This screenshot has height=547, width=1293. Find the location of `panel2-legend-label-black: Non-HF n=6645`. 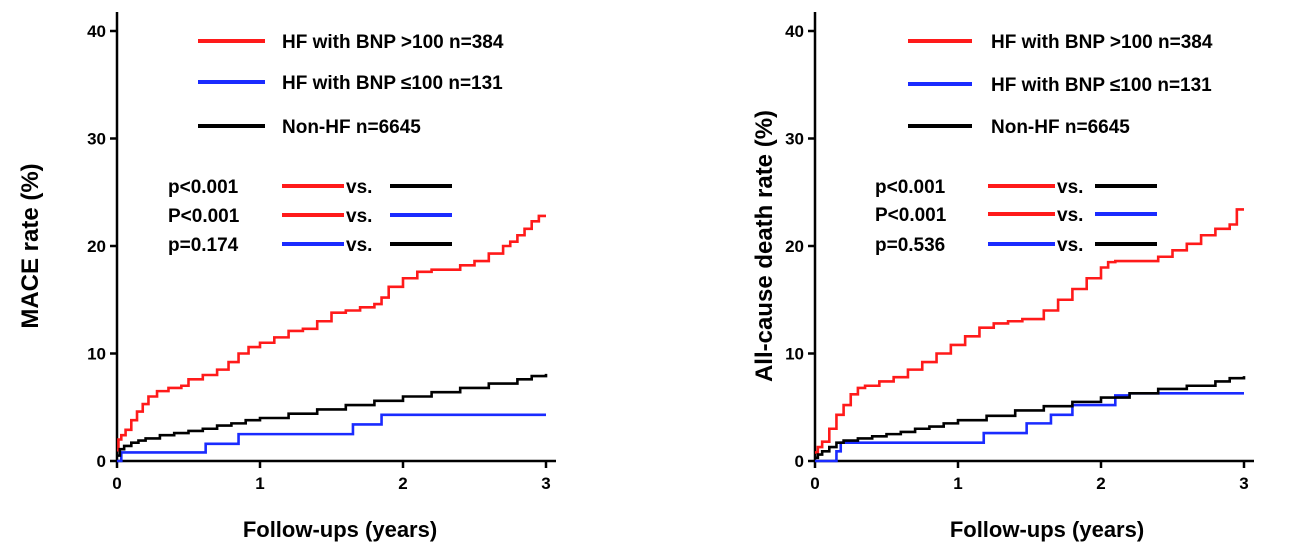

panel2-legend-label-black: Non-HF n=6645 is located at coordinates (1060, 127).